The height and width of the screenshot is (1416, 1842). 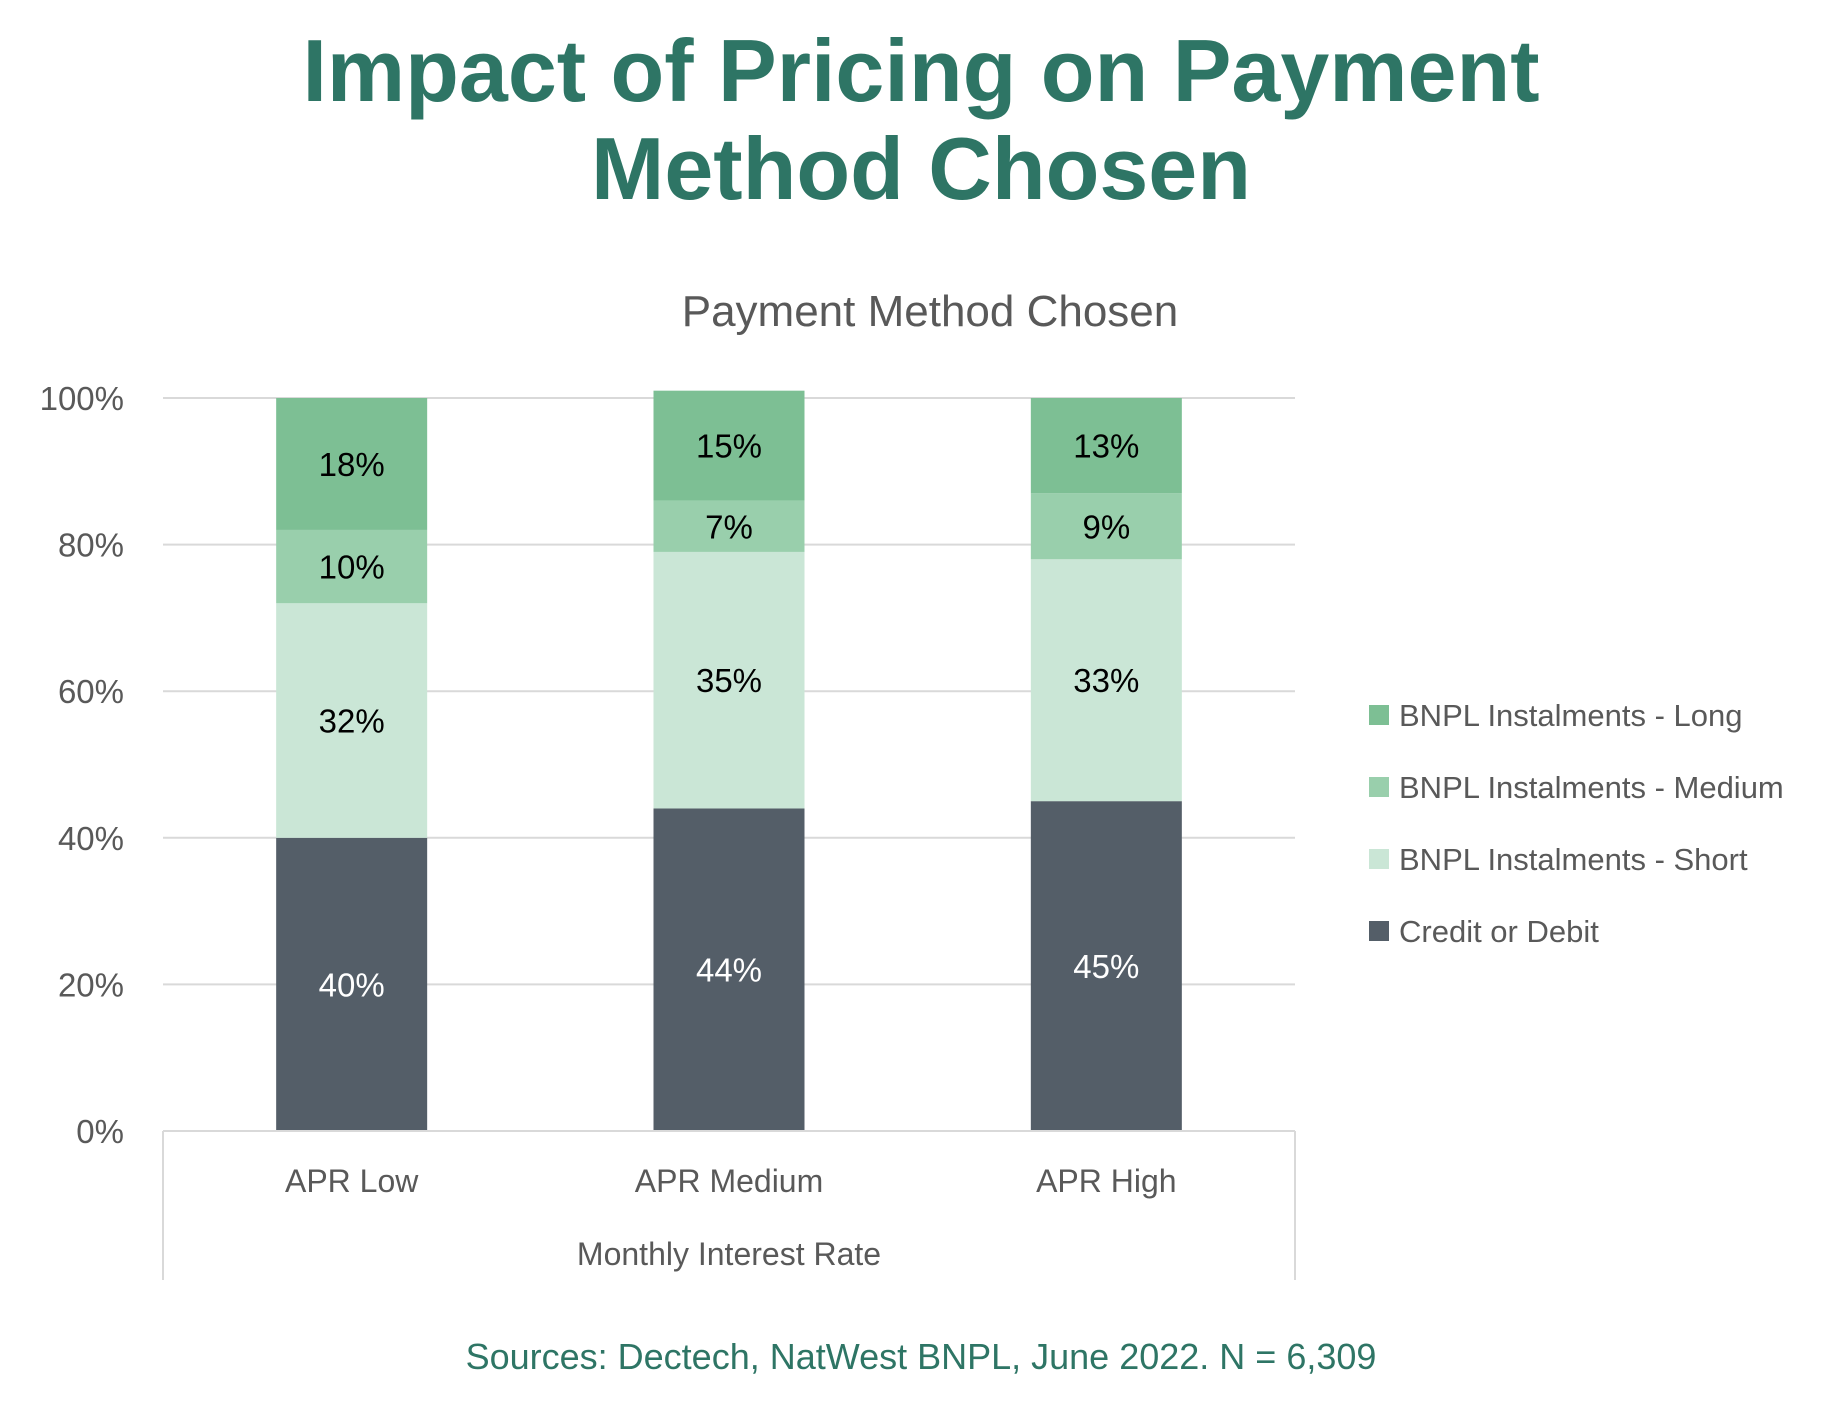 I want to click on data-label: 32%, so click(x=352, y=721).